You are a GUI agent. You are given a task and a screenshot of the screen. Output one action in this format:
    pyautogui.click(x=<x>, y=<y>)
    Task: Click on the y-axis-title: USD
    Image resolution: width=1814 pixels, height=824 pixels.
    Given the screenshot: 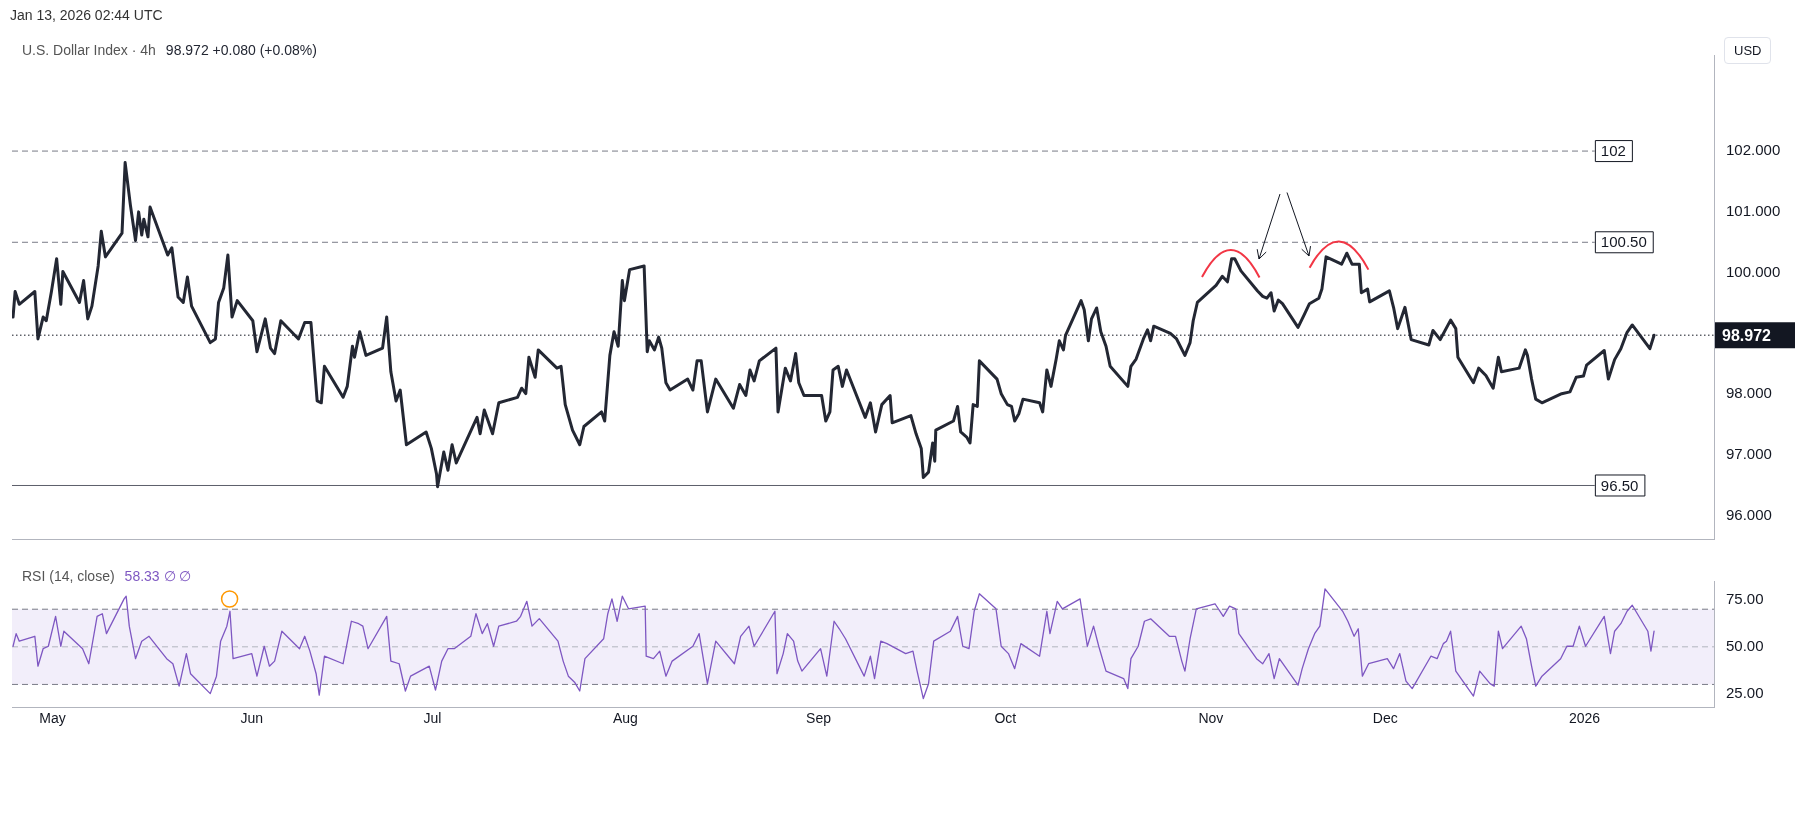 What is the action you would take?
    pyautogui.click(x=1748, y=50)
    